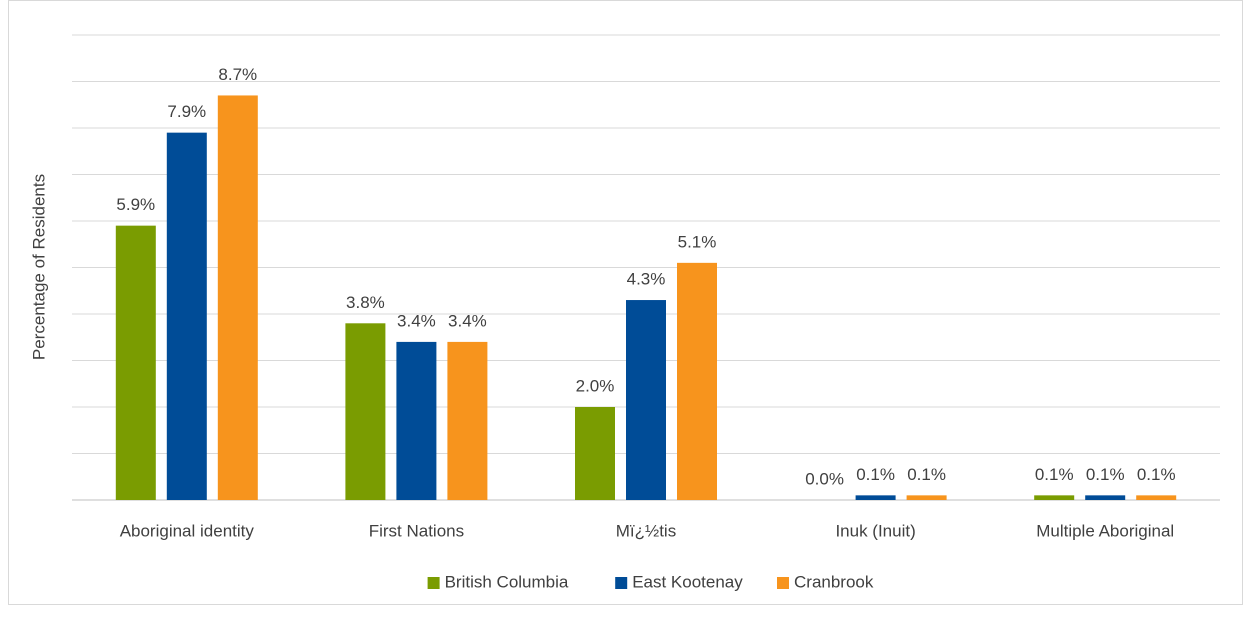  I want to click on legend-label: Cranbrook, so click(834, 581).